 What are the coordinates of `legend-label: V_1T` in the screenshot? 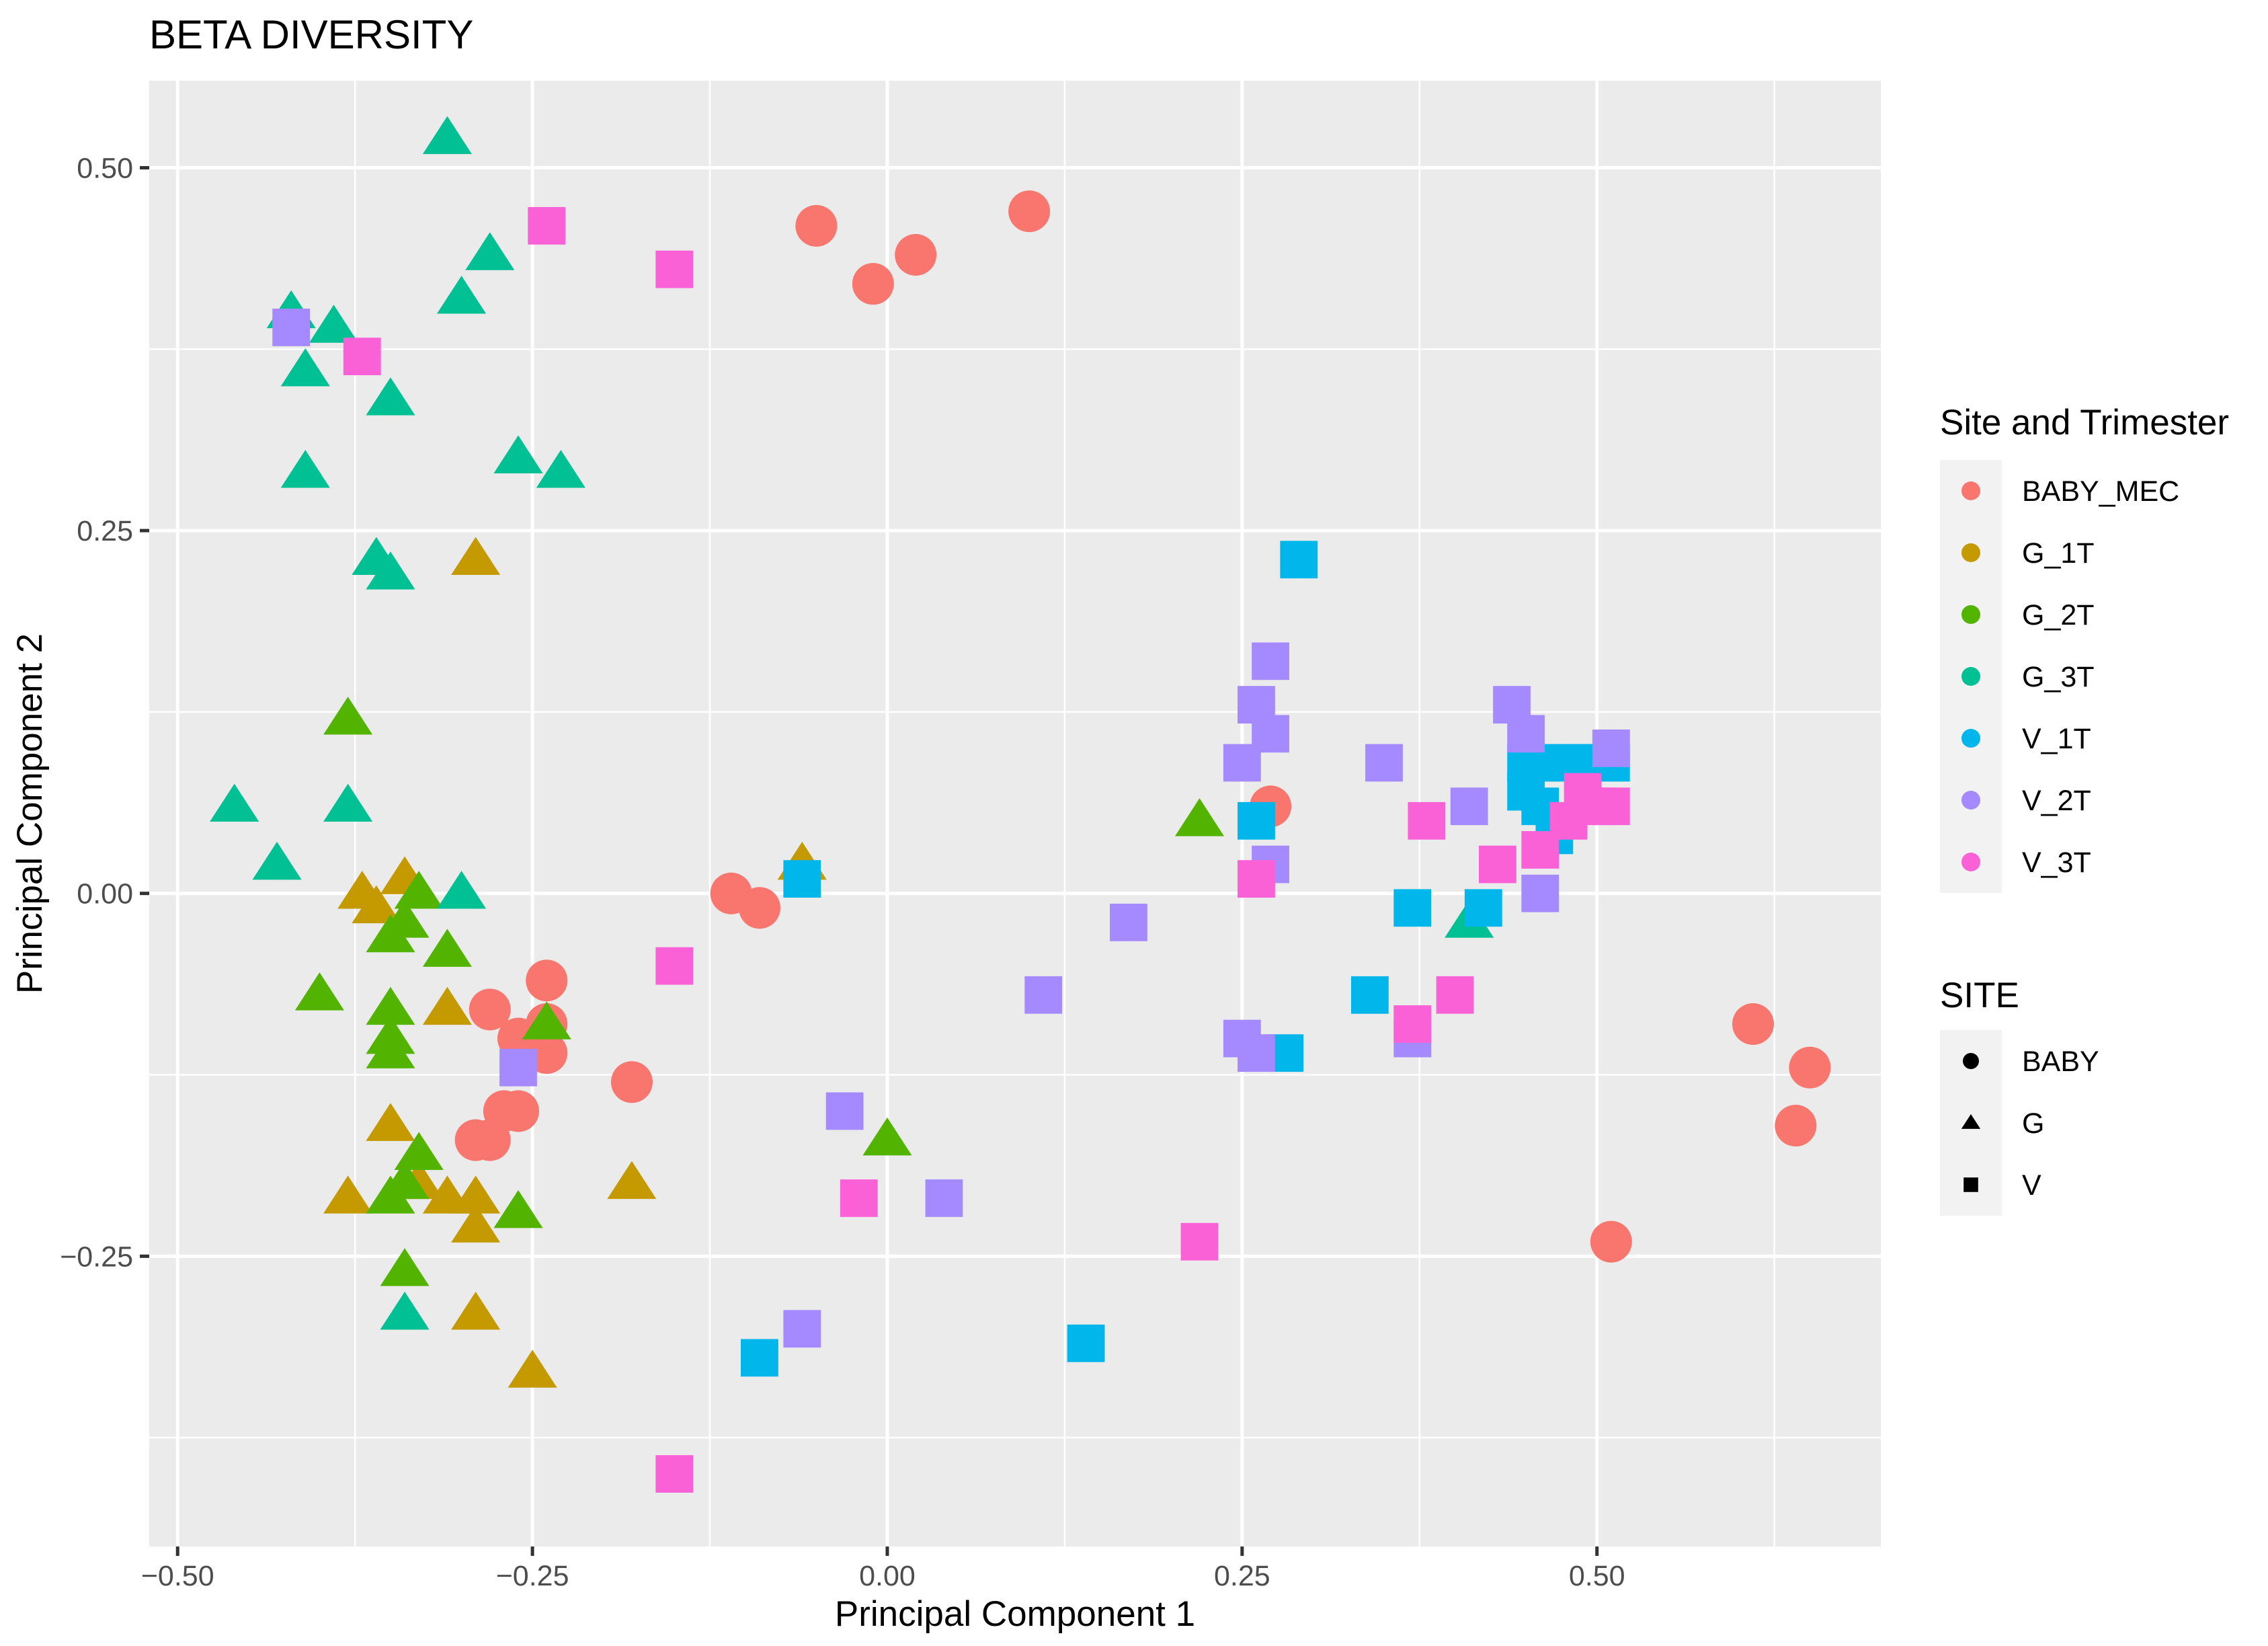 It's located at (2056, 739).